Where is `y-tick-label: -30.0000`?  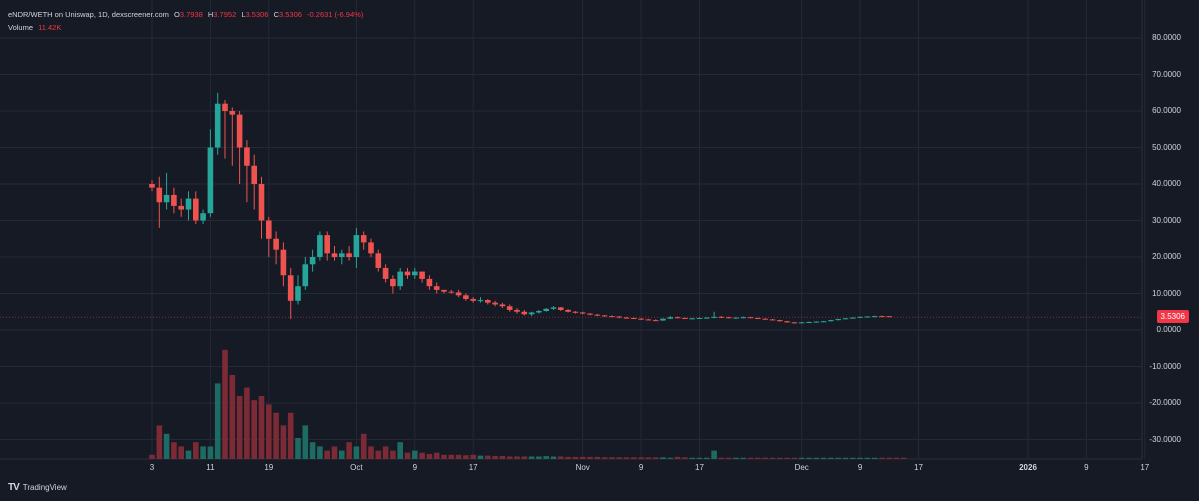 y-tick-label: -30.0000 is located at coordinates (1165, 439).